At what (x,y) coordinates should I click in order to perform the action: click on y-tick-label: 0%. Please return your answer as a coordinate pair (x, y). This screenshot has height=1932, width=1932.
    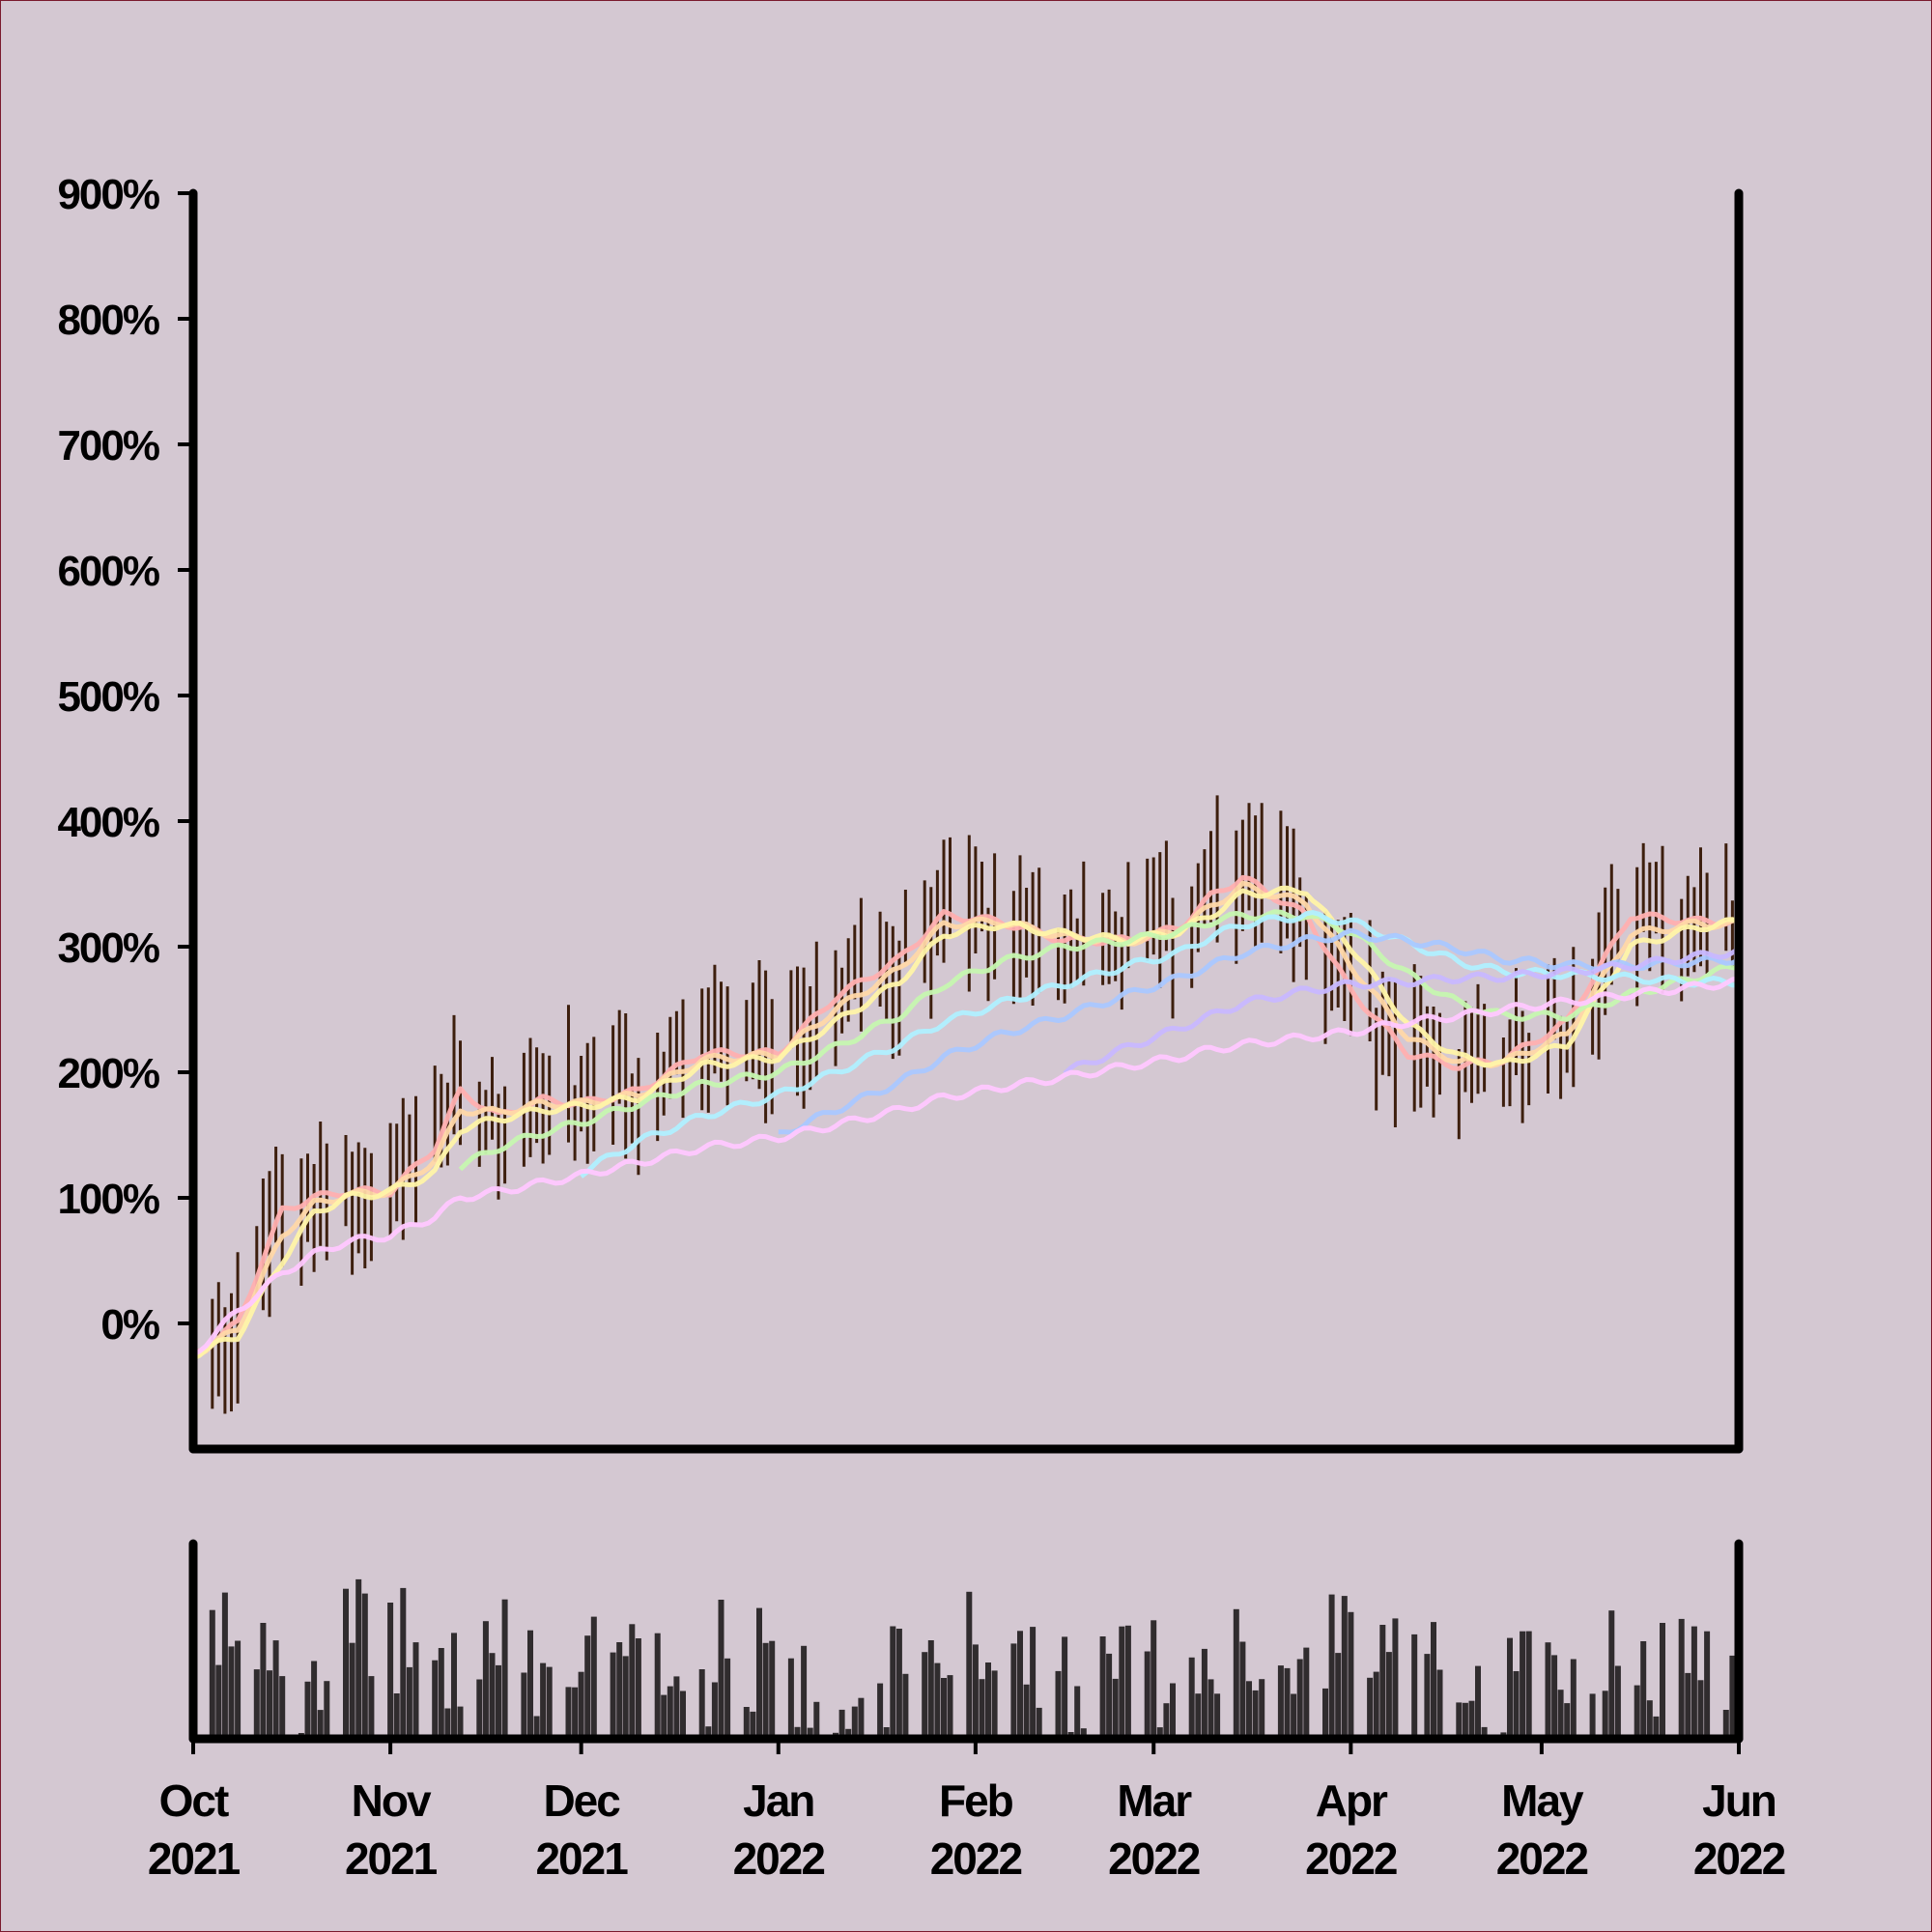
    Looking at the image, I should click on (129, 1325).